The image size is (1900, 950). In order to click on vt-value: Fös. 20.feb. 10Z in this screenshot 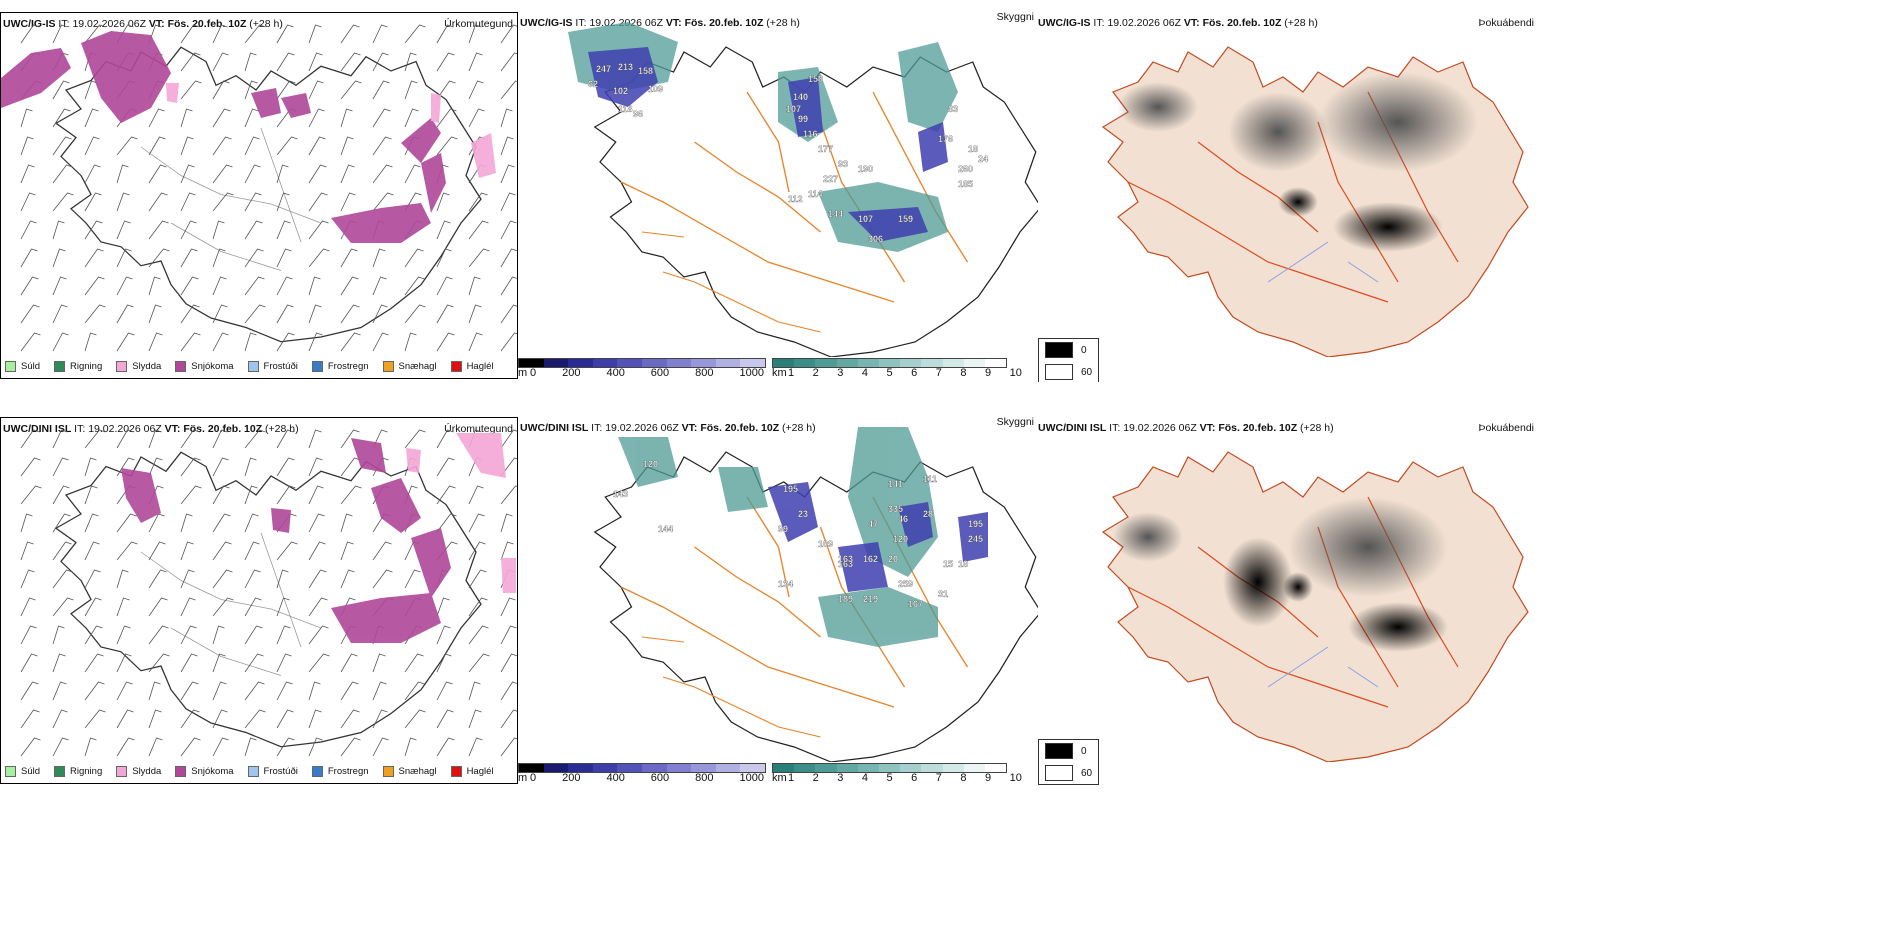, I will do `click(724, 23)`.